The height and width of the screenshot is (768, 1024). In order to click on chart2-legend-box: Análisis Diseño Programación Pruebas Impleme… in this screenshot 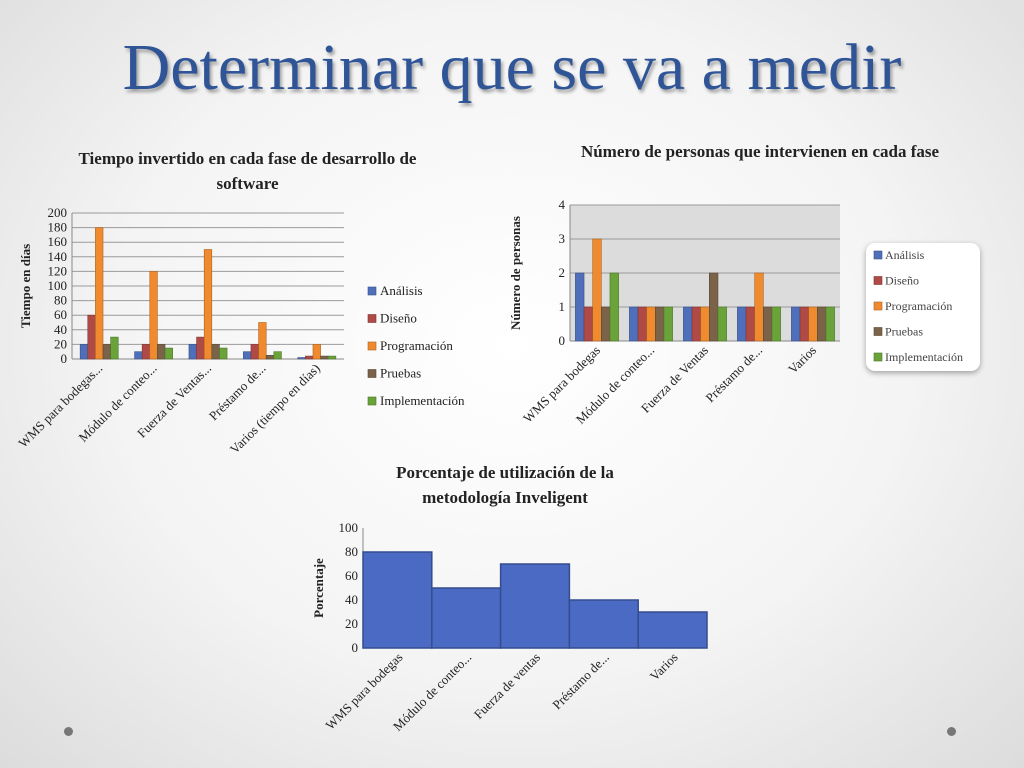, I will do `click(923, 307)`.